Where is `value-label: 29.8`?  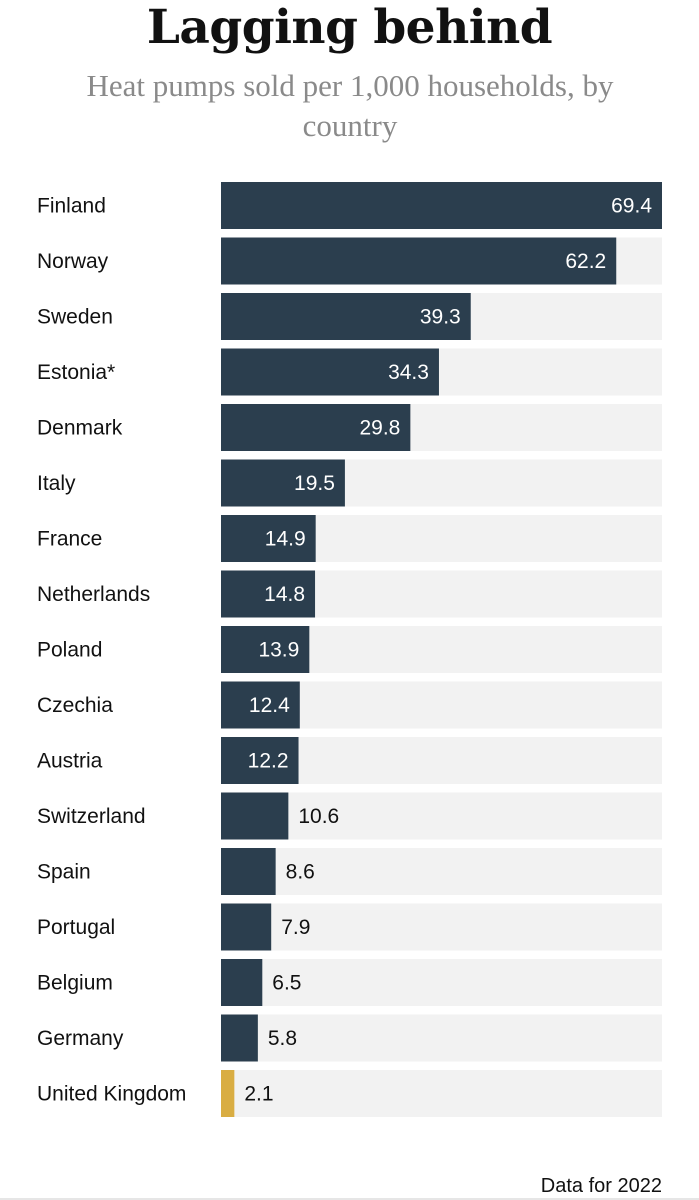
value-label: 29.8 is located at coordinates (379, 428).